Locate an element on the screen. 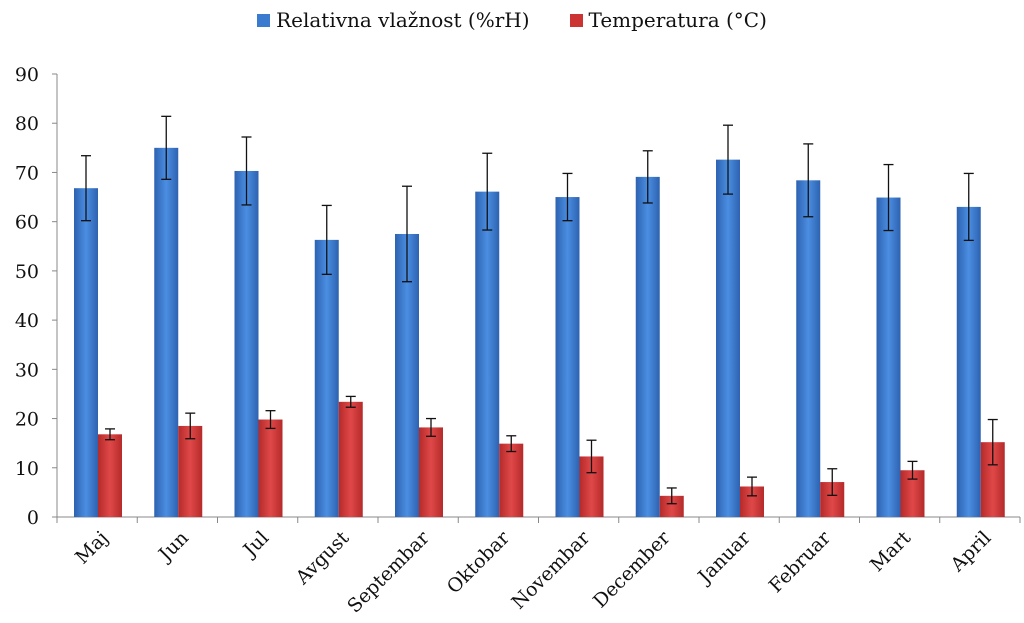 This screenshot has width=1024, height=623. y-tick-label: 70 is located at coordinates (27, 173).